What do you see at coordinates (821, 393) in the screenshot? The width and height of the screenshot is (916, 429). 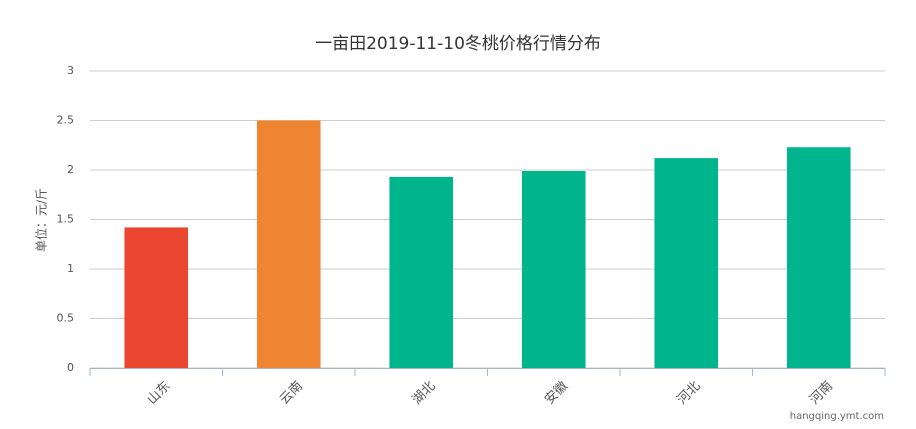 I see `x-tick-label: 河南` at bounding box center [821, 393].